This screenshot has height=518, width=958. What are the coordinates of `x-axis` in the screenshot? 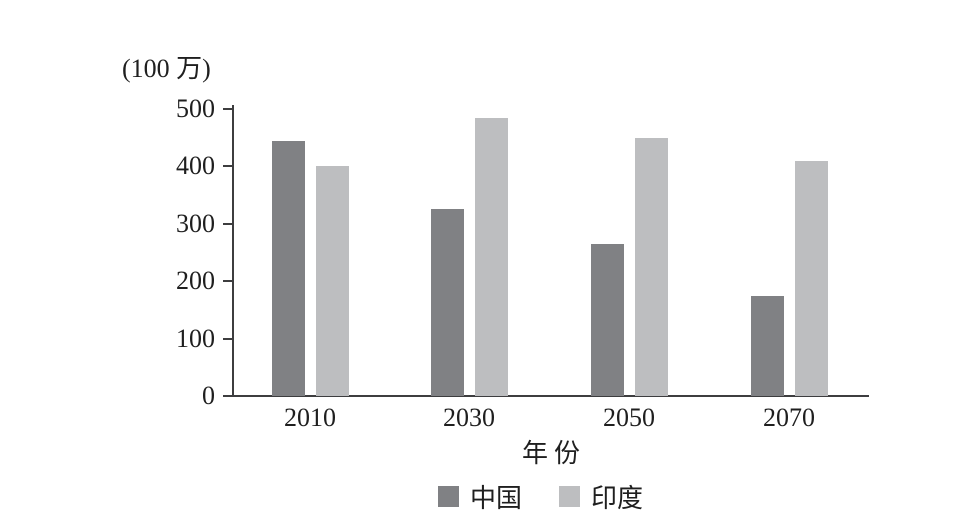 It's located at (550, 396).